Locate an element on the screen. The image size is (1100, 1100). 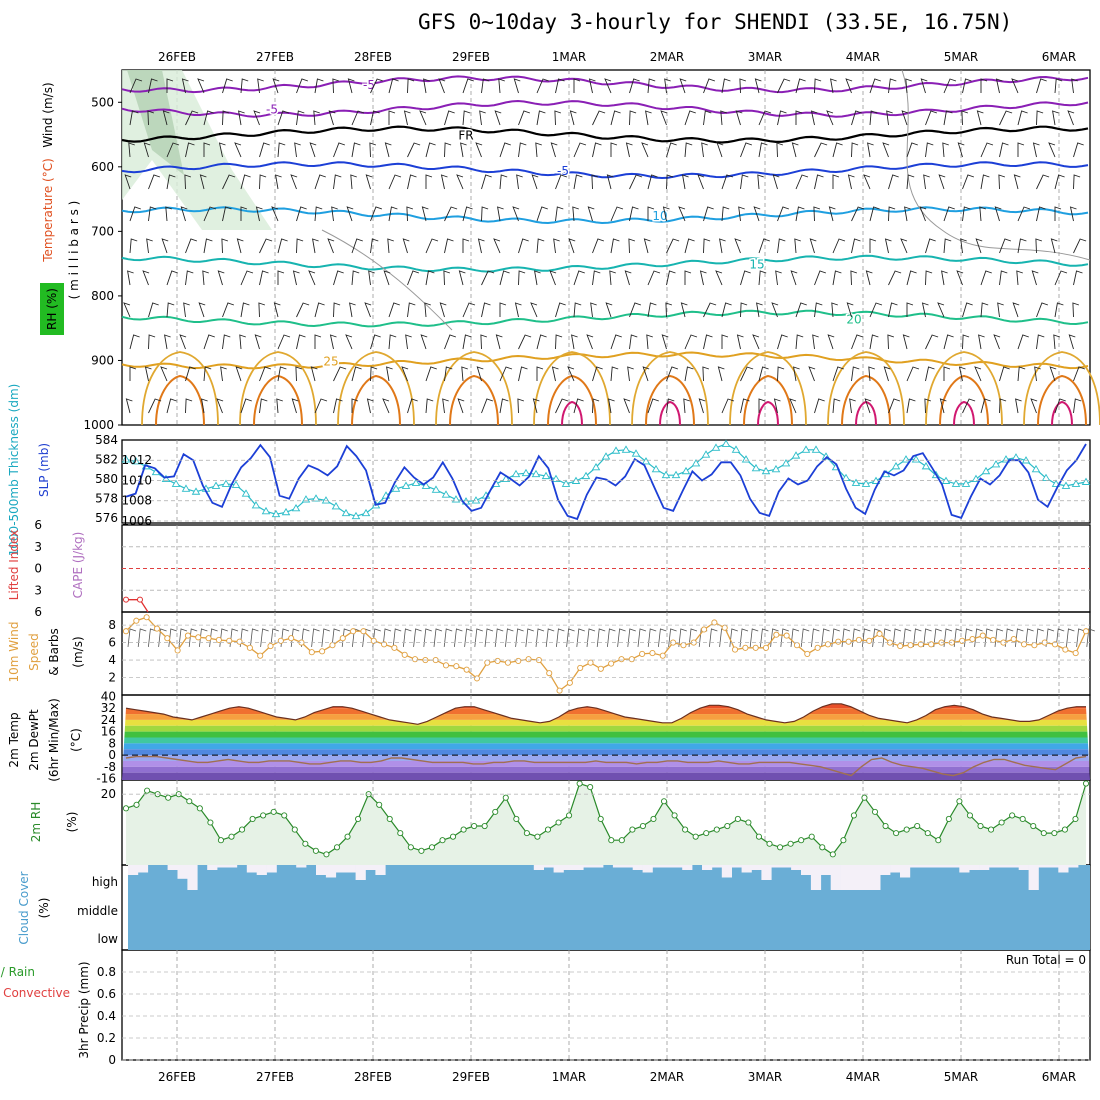
temp-tick-label: 32 is located at coordinates (108, 708).